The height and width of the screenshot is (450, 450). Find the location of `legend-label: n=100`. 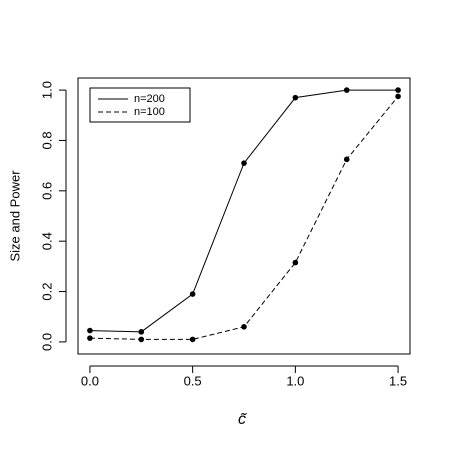

legend-label: n=100 is located at coordinates (149, 112).